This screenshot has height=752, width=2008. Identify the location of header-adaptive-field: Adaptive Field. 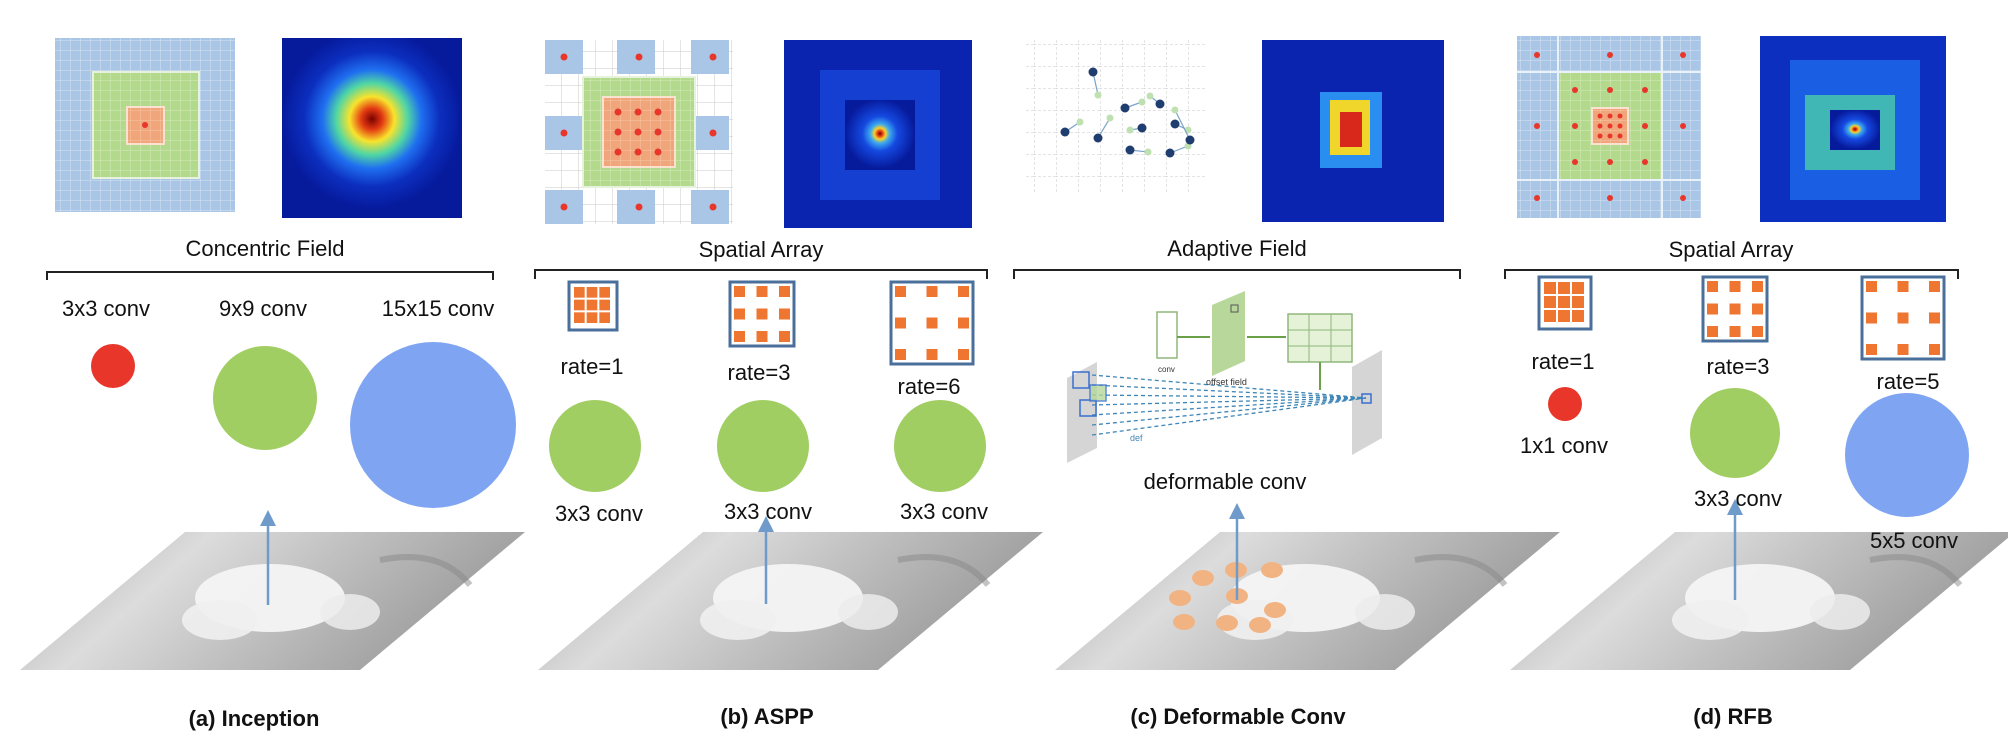
(1237, 248).